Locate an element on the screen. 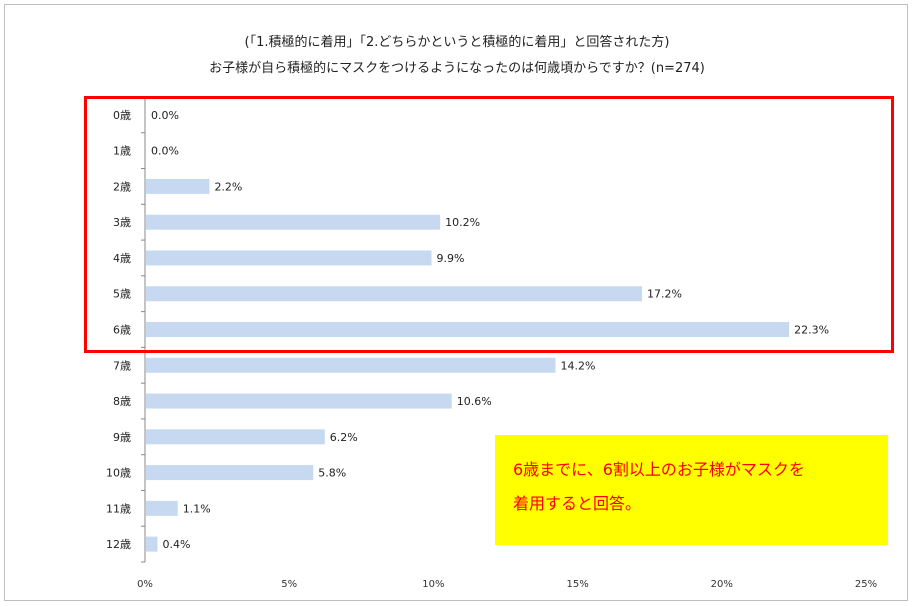  category-label: 1歳 is located at coordinates (122, 151).